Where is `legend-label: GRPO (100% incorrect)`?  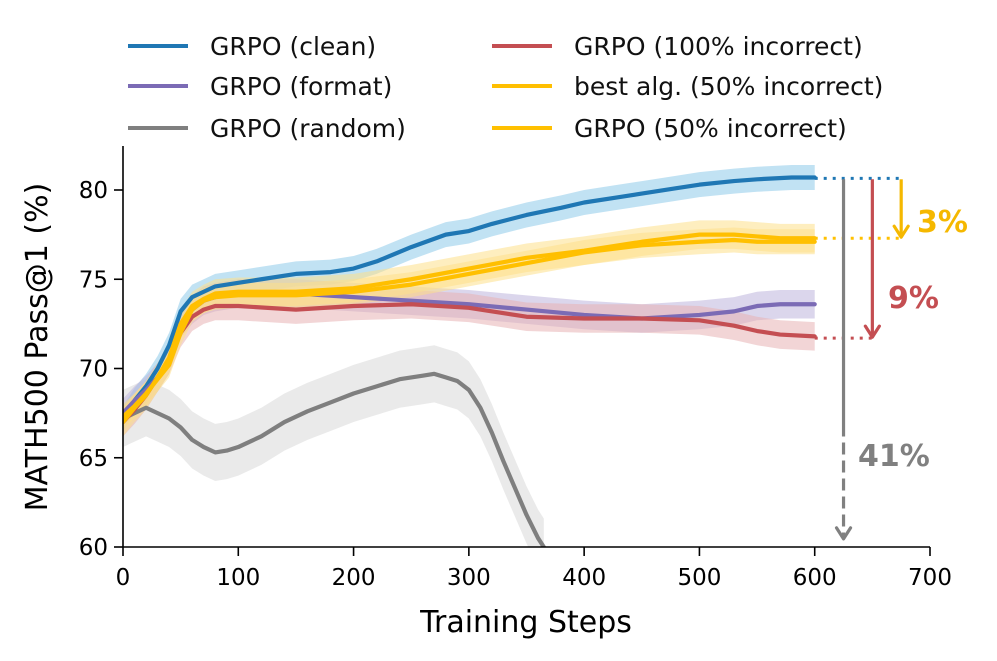 legend-label: GRPO (100% incorrect) is located at coordinates (718, 46).